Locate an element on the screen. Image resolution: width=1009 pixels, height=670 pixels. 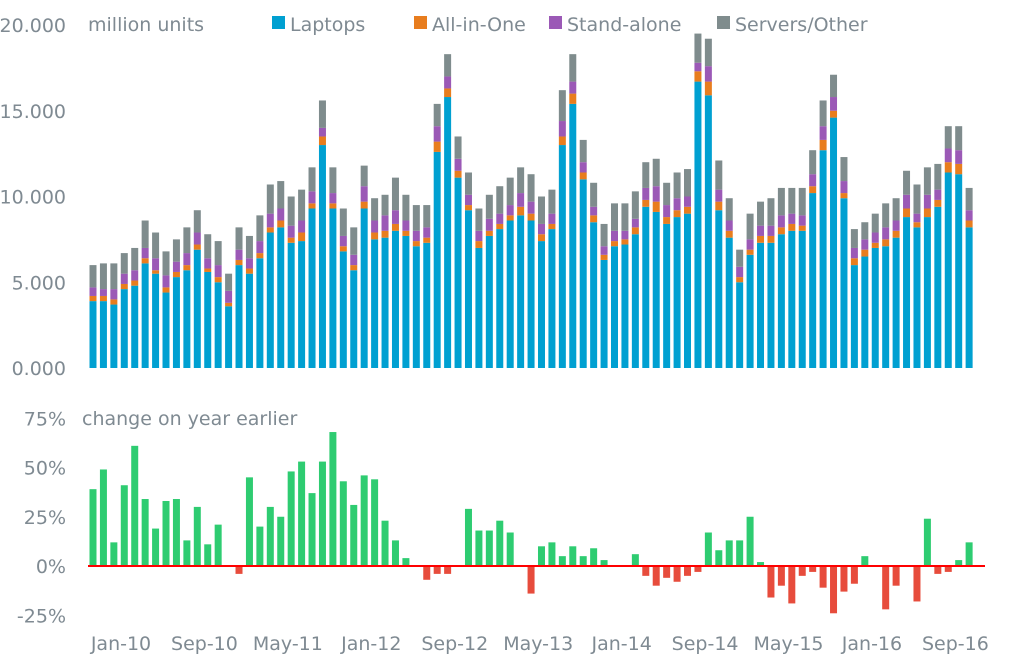
x-tick-label: Sep-12 is located at coordinates (454, 644).